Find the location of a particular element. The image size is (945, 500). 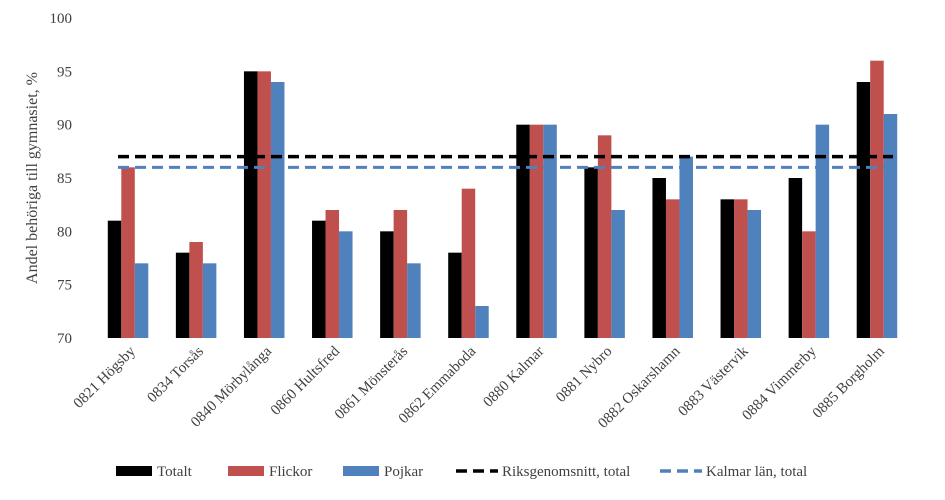

category-label: 0885 Borgholm is located at coordinates (849, 382).